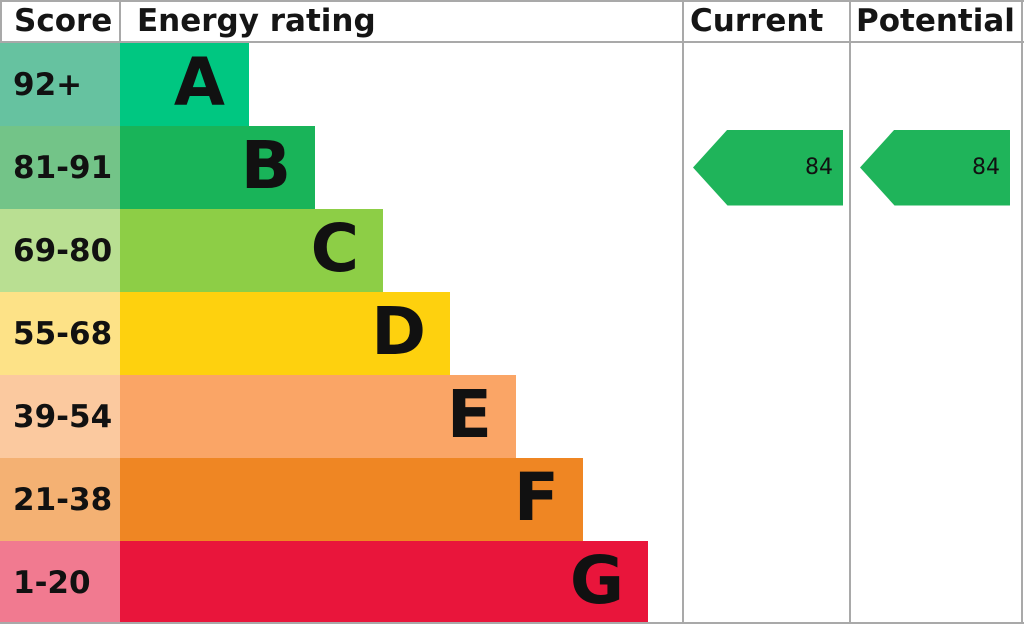 Image resolution: width=1024 pixels, height=626 pixels. I want to click on table-header: Score Energy rating Current Potential, so click(512, 21).